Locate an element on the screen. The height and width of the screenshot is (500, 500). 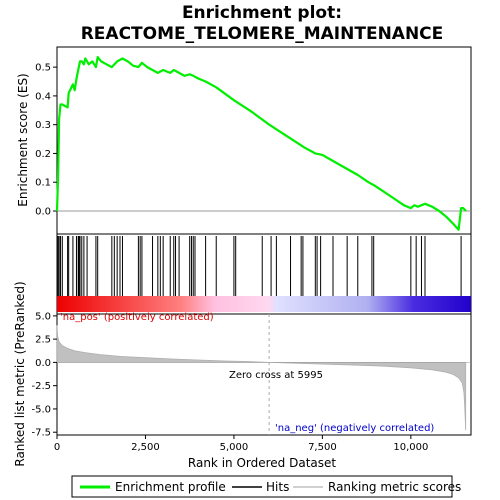
x-tick-label: 0 is located at coordinates (57, 447).